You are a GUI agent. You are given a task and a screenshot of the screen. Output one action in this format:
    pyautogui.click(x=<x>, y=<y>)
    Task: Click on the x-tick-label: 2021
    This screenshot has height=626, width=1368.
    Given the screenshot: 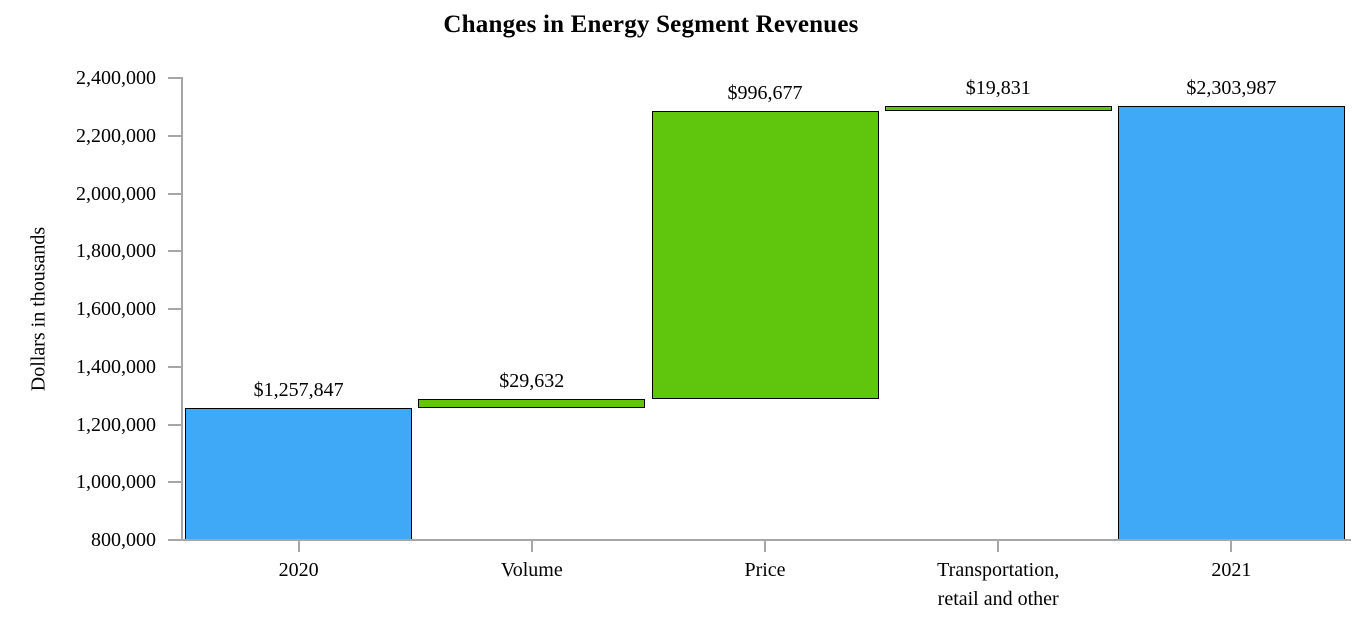 What is the action you would take?
    pyautogui.click(x=1231, y=570)
    